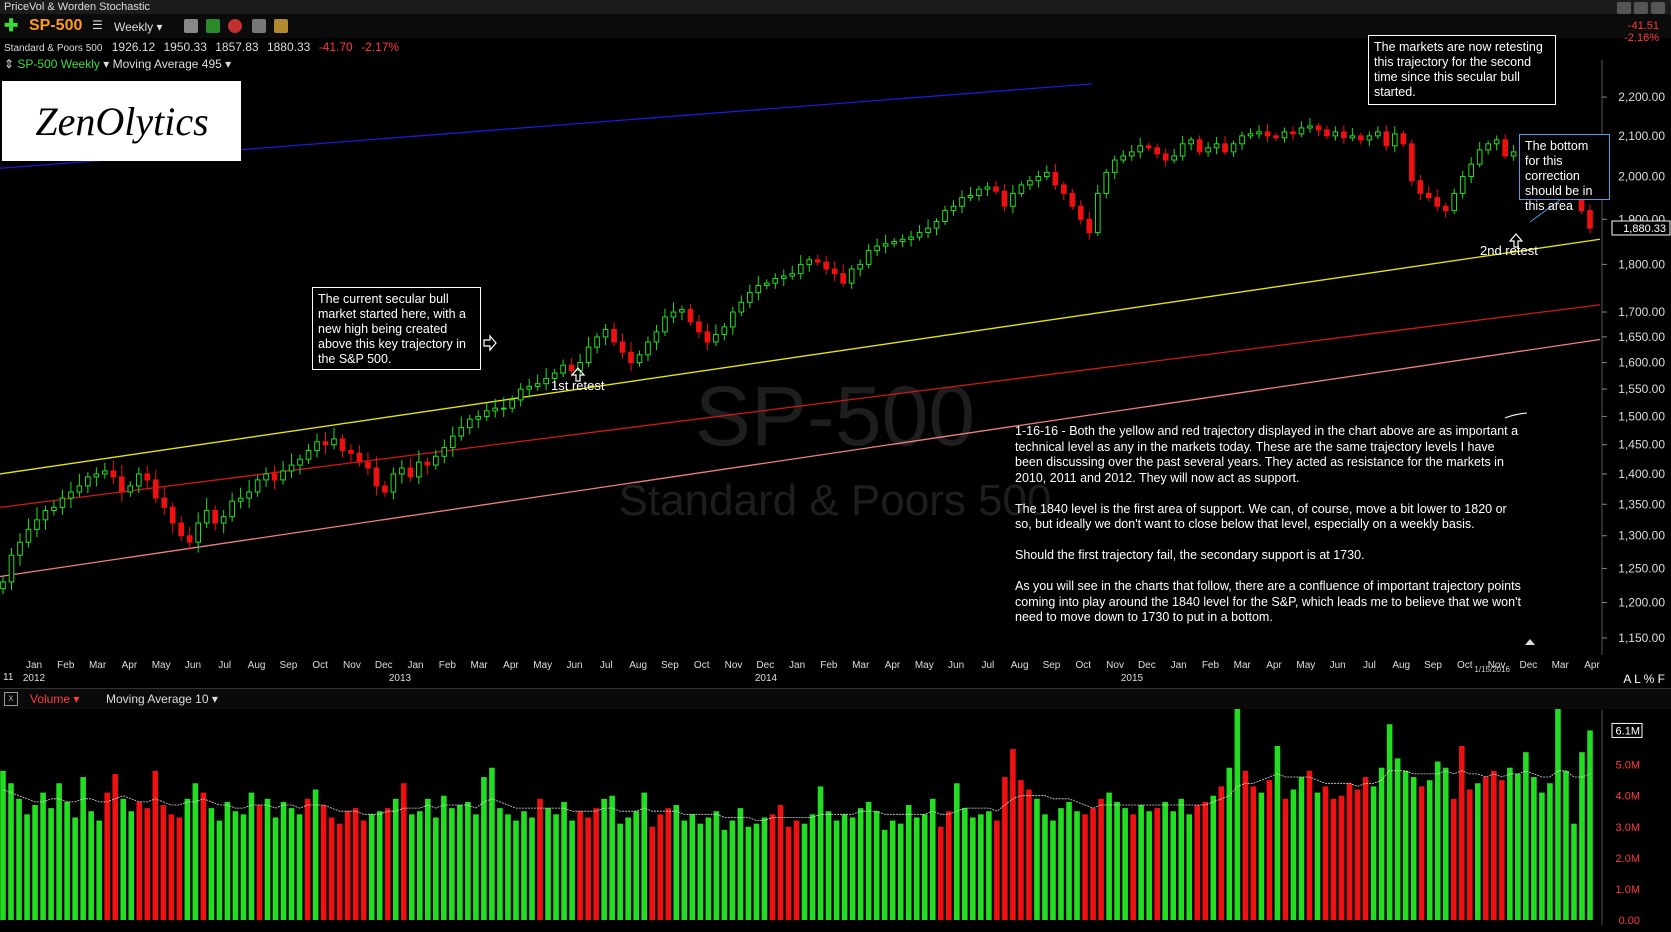 The height and width of the screenshot is (932, 1671). Describe the element at coordinates (138, 27) in the screenshot. I see `period-select: Weekly ▾` at that location.